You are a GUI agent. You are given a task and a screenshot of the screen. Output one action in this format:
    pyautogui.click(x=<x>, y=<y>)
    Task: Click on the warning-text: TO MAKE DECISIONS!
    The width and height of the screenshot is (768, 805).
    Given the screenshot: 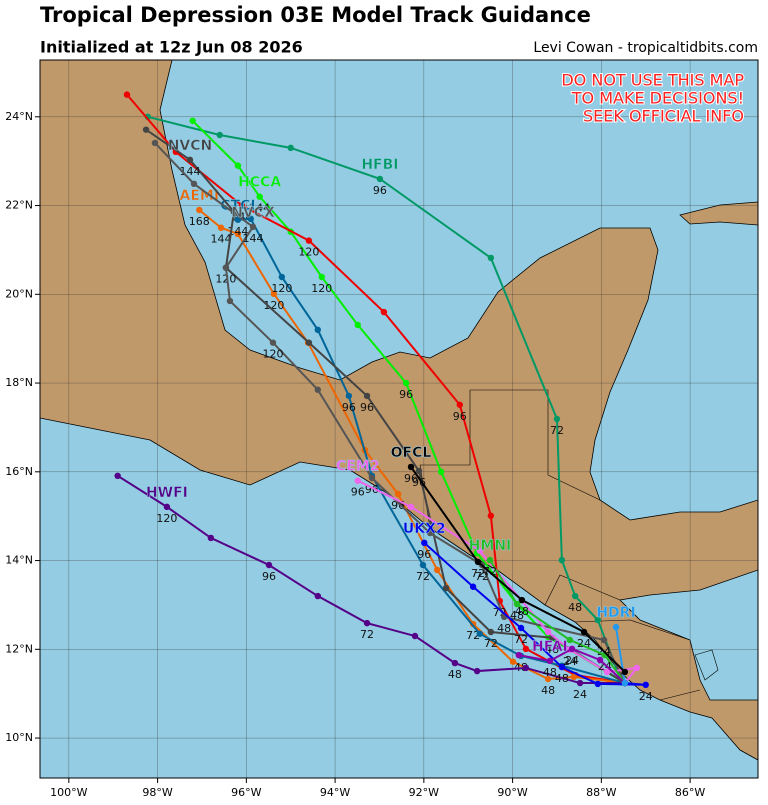 What is the action you would take?
    pyautogui.click(x=657, y=98)
    